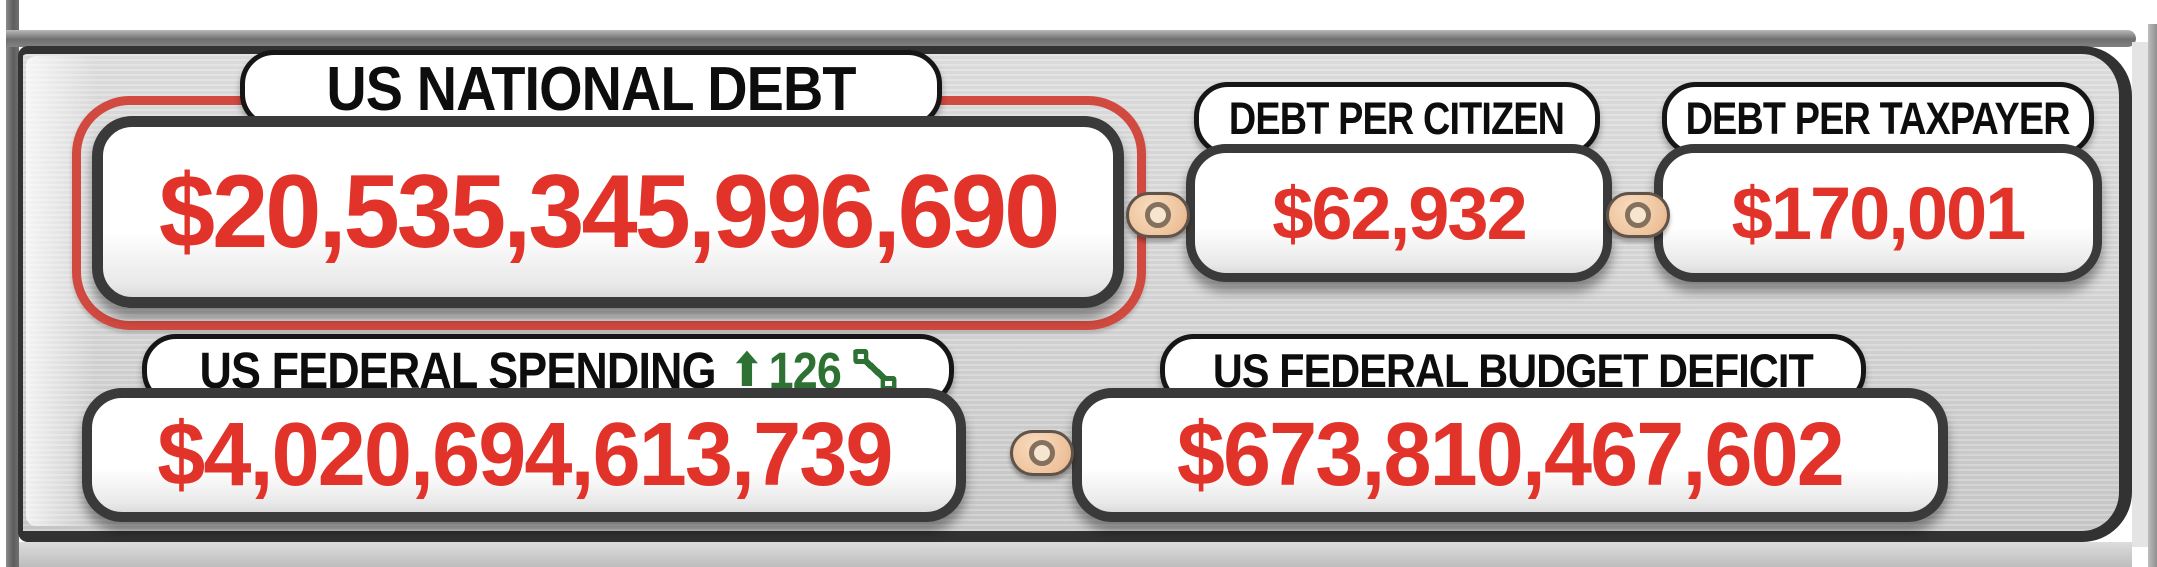 The image size is (2157, 567). I want to click on national-debt-label: US NATIONAL DEBT, so click(591, 89).